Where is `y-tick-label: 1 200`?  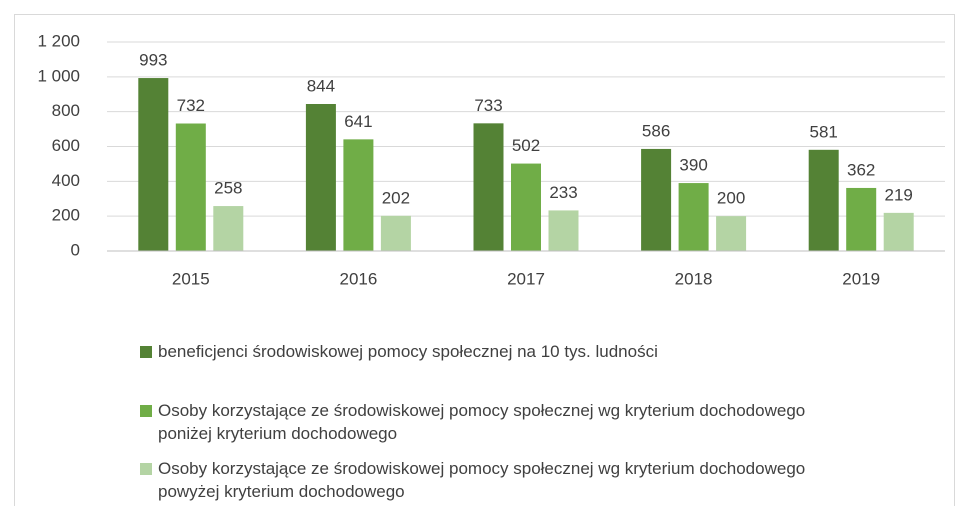 y-tick-label: 1 200 is located at coordinates (58, 40).